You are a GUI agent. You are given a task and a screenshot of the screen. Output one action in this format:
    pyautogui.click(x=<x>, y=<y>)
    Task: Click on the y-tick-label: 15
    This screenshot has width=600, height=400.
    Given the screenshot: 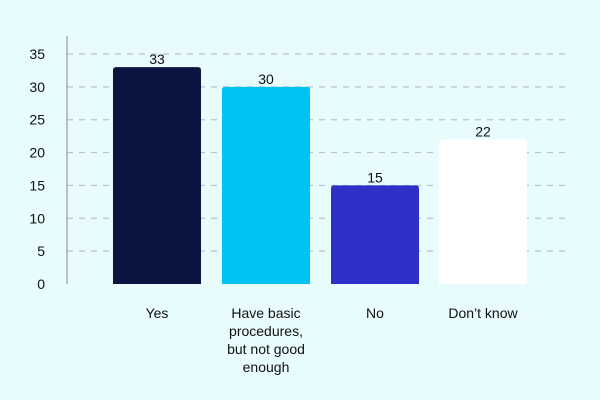 What is the action you would take?
    pyautogui.click(x=37, y=185)
    